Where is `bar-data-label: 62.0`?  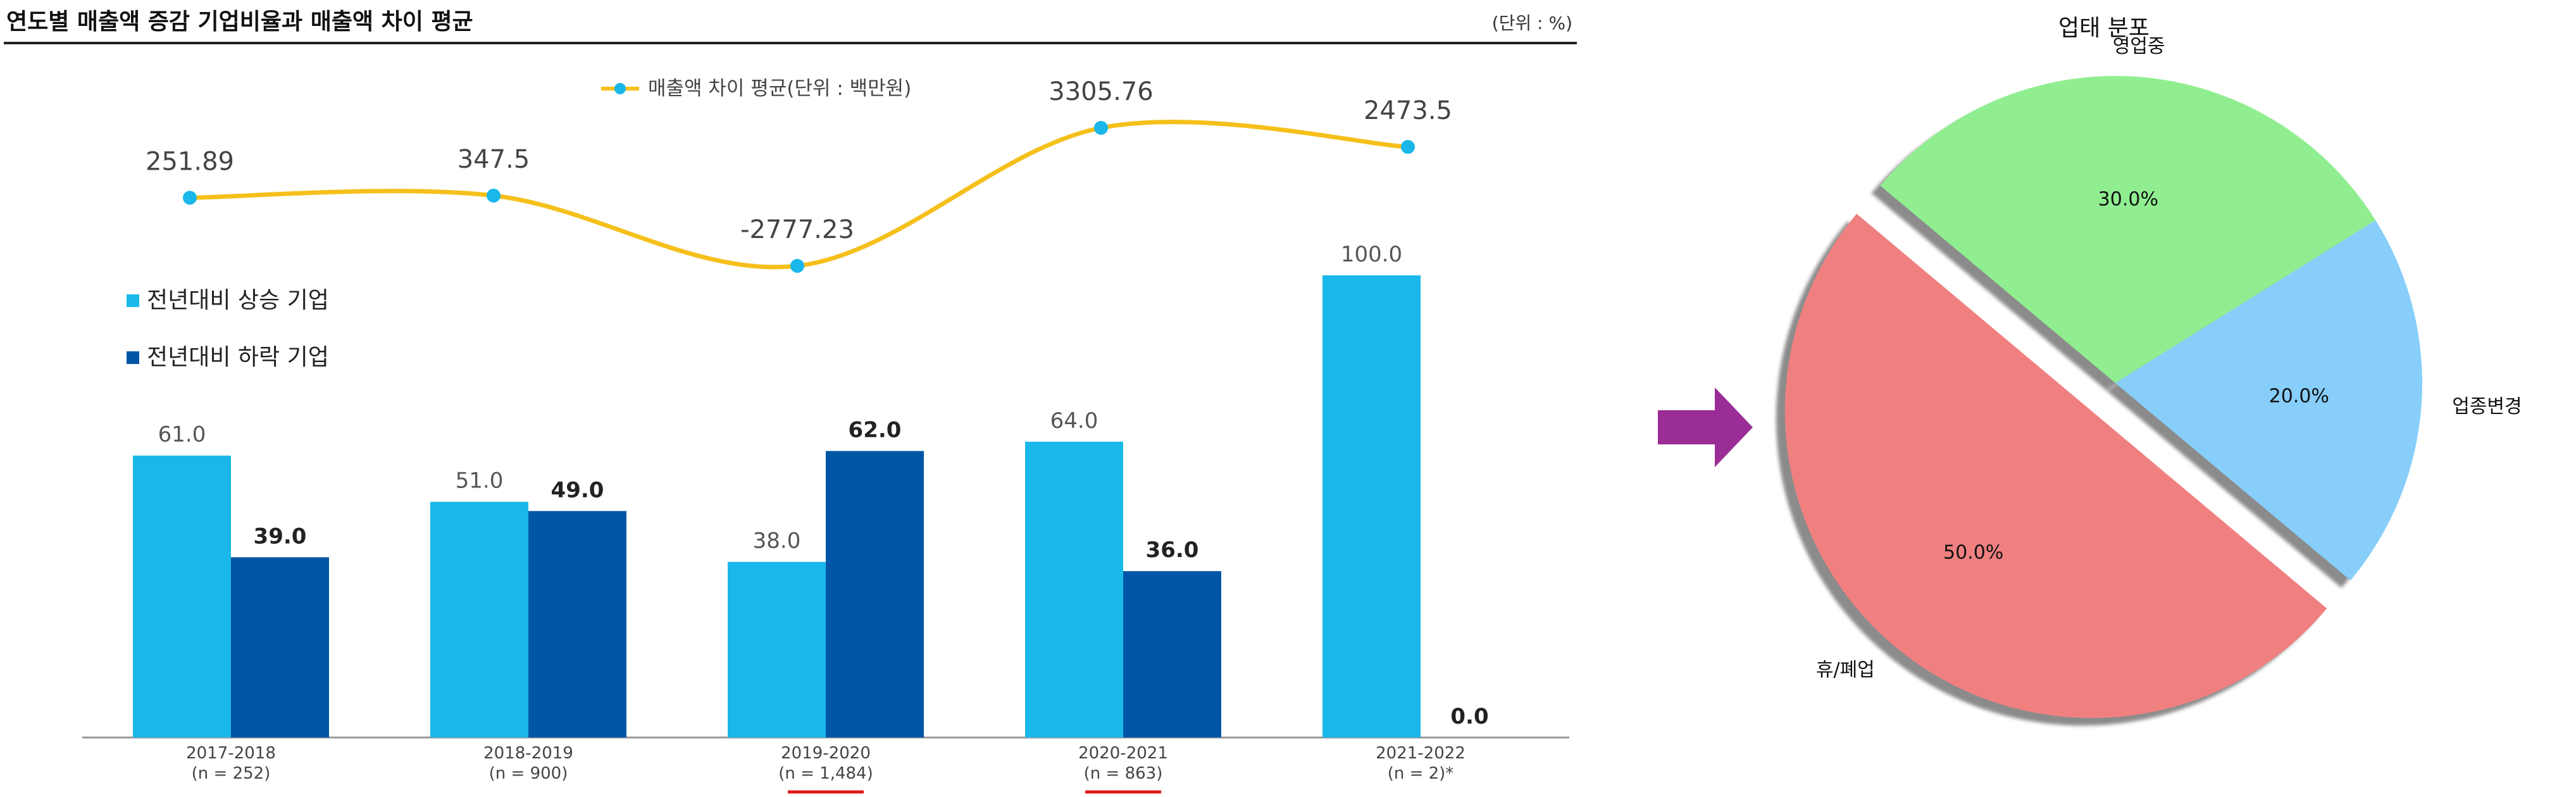 bar-data-label: 62.0 is located at coordinates (875, 429).